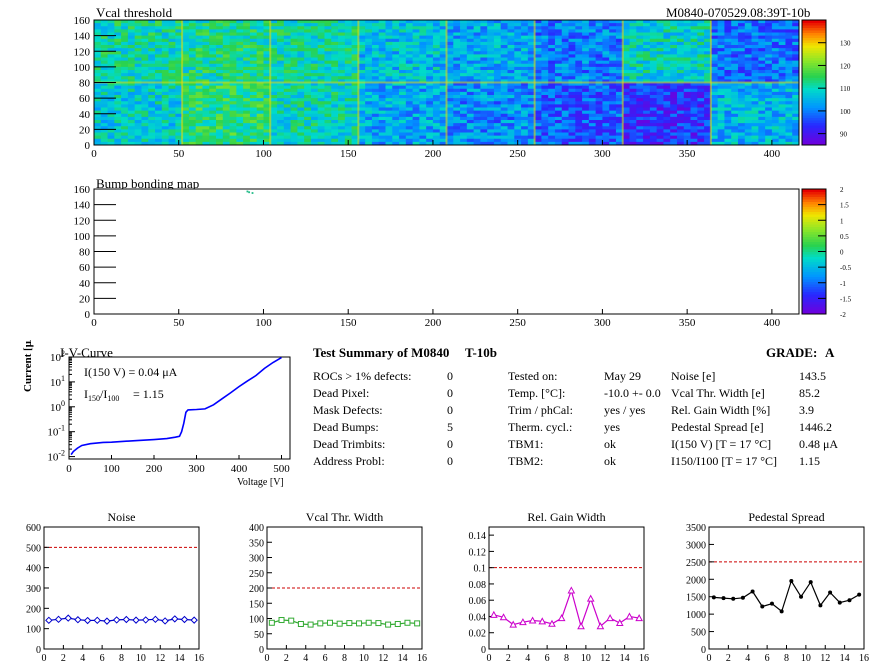 The width and height of the screenshot is (896, 672). I want to click on roc-chart-point, so click(320, 623).